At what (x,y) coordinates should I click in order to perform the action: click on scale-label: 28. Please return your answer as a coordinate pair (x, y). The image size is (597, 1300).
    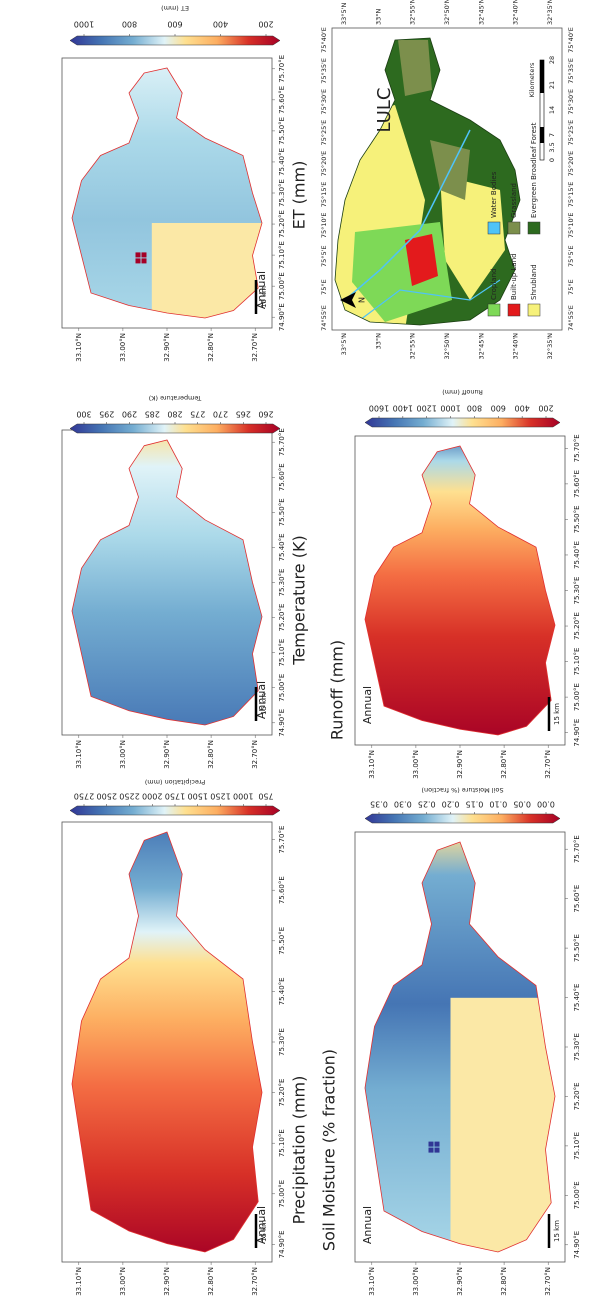
    Looking at the image, I should click on (552, 60).